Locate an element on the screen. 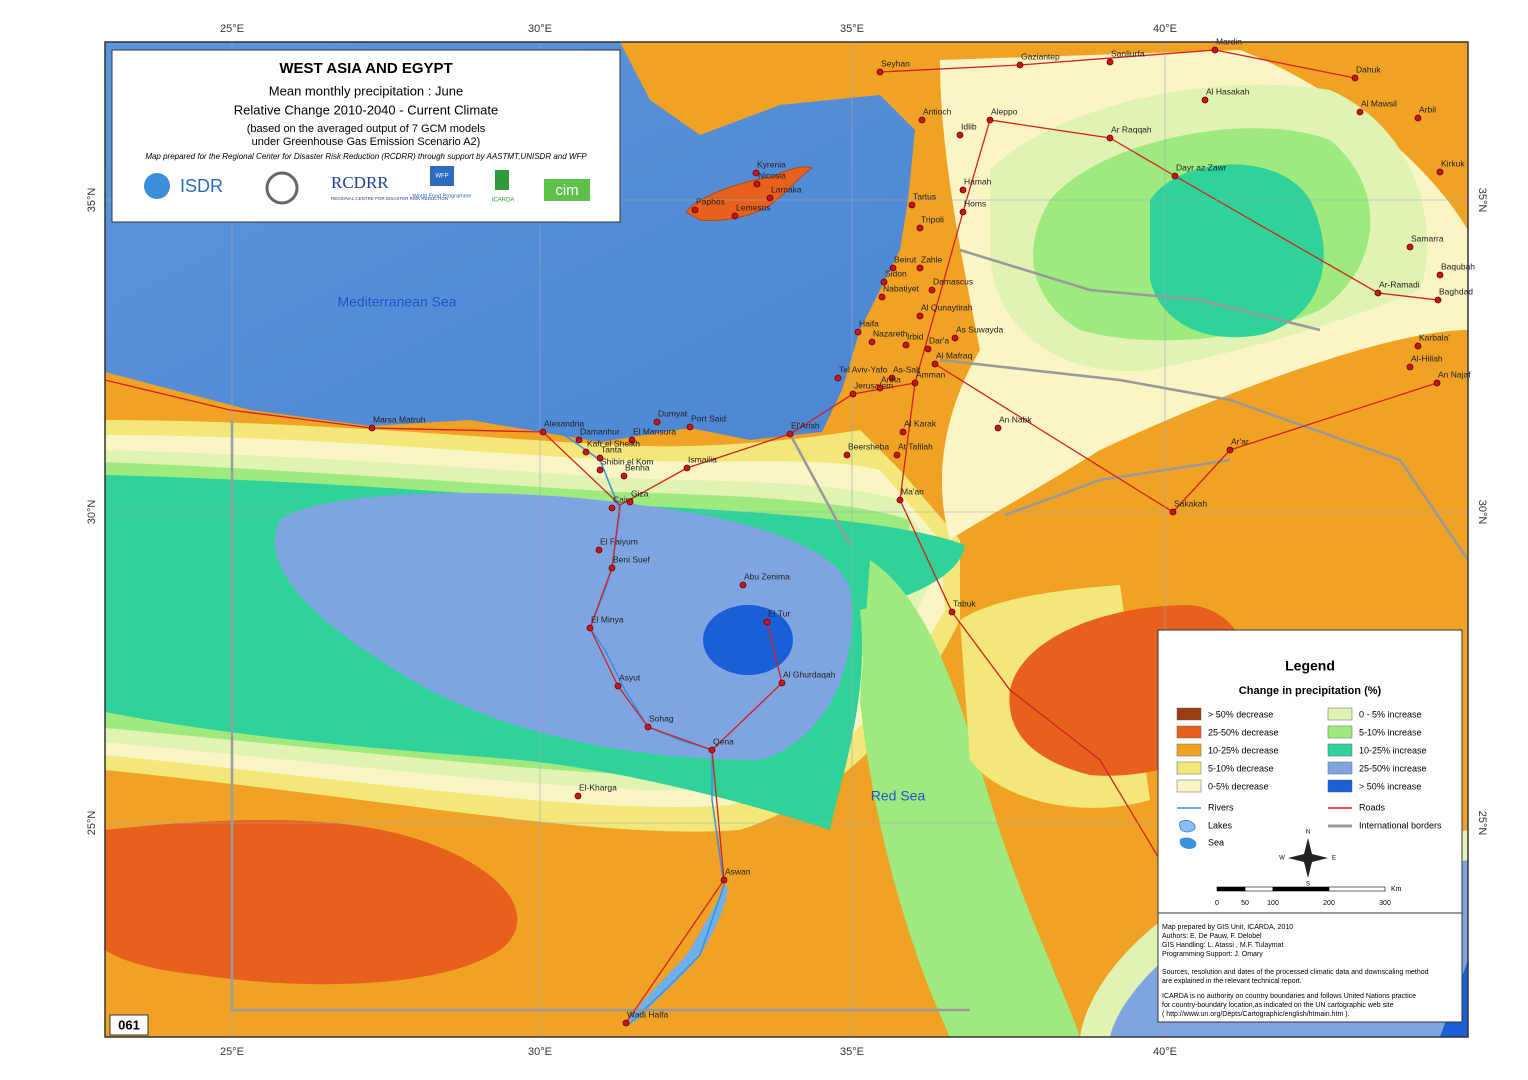 This screenshot has height=1080, width=1528. place-label: El-Kharga is located at coordinates (598, 787).